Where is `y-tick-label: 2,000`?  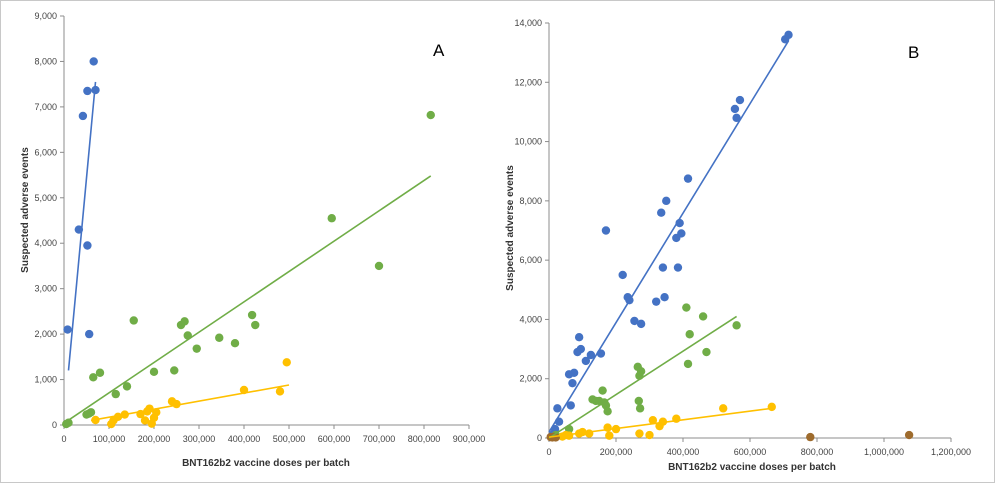 y-tick-label: 2,000 is located at coordinates (45, 334).